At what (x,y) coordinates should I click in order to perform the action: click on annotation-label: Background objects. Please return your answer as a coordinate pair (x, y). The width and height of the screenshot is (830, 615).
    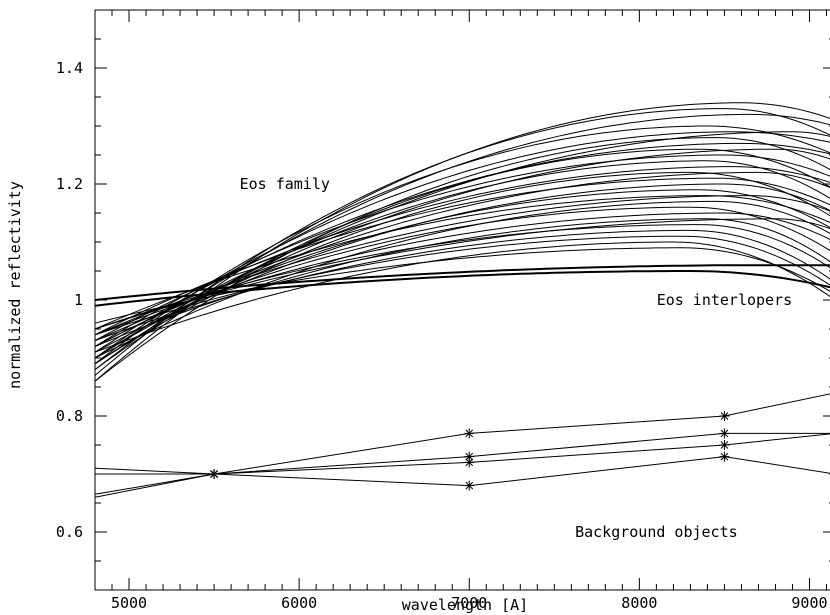
    Looking at the image, I should click on (656, 532).